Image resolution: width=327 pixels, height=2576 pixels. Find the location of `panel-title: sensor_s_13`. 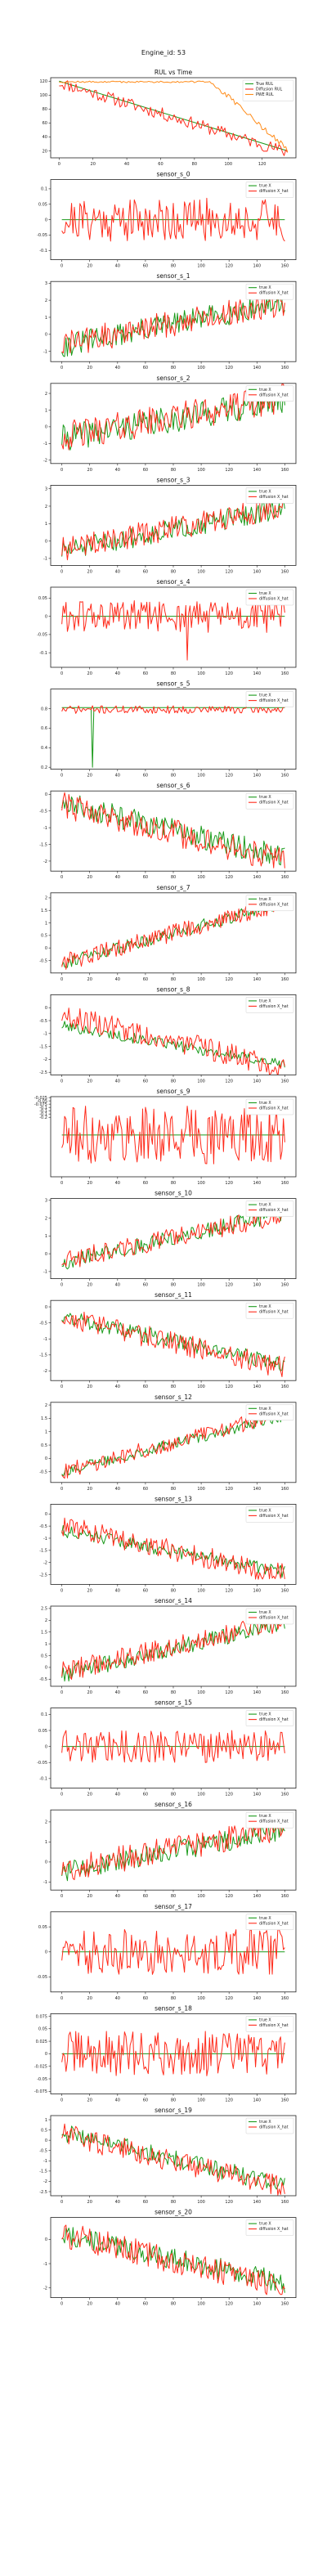

panel-title: sensor_s_13 is located at coordinates (173, 1498).